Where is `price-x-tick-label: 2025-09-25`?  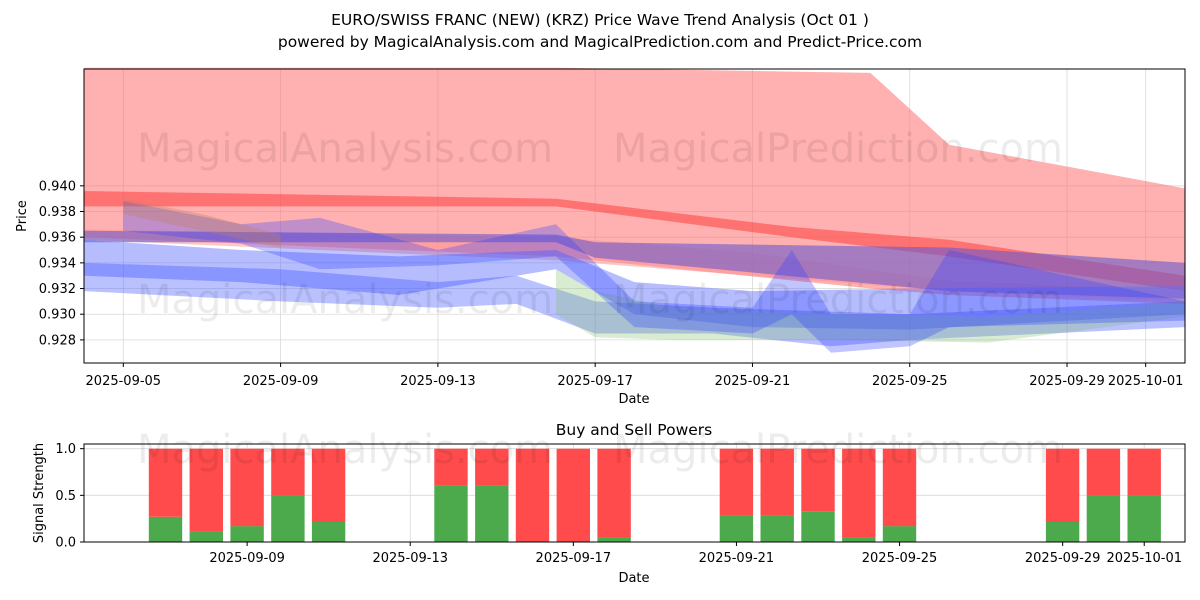 price-x-tick-label: 2025-09-25 is located at coordinates (910, 381).